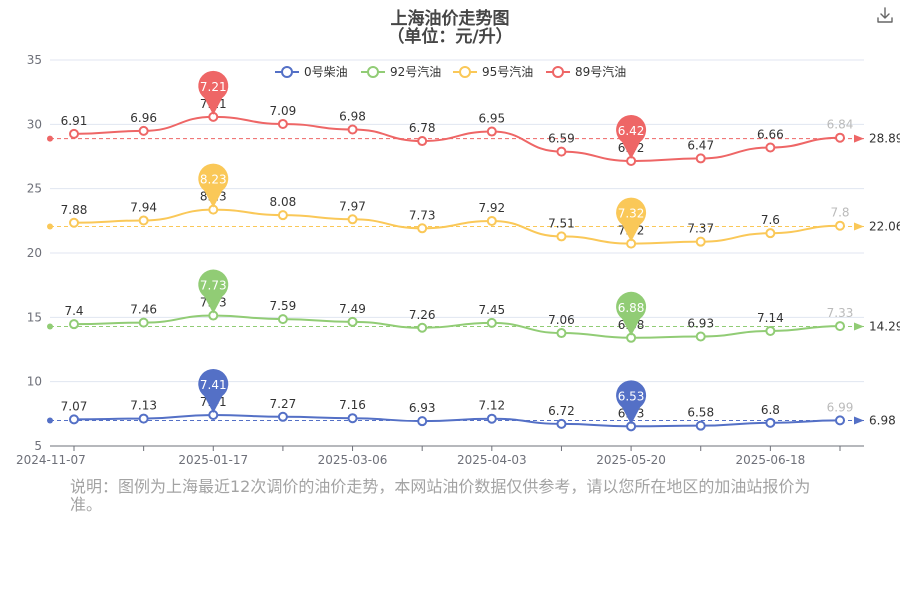 The image size is (900, 600). Describe the element at coordinates (353, 460) in the screenshot. I see `x-tick-label: 2025-03-06` at that location.